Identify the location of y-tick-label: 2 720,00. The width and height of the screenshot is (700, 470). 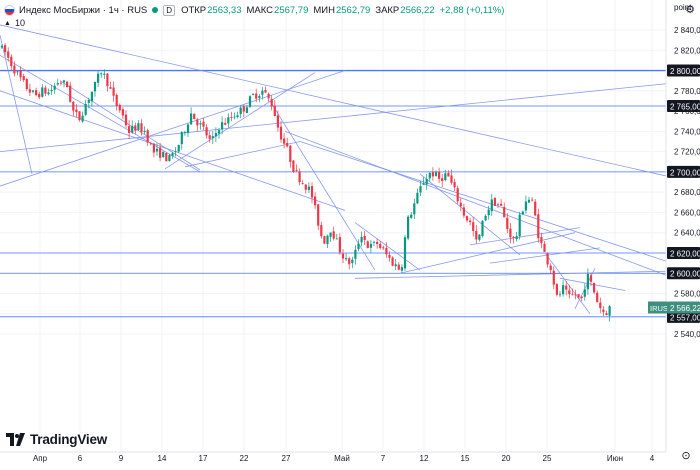
(687, 152).